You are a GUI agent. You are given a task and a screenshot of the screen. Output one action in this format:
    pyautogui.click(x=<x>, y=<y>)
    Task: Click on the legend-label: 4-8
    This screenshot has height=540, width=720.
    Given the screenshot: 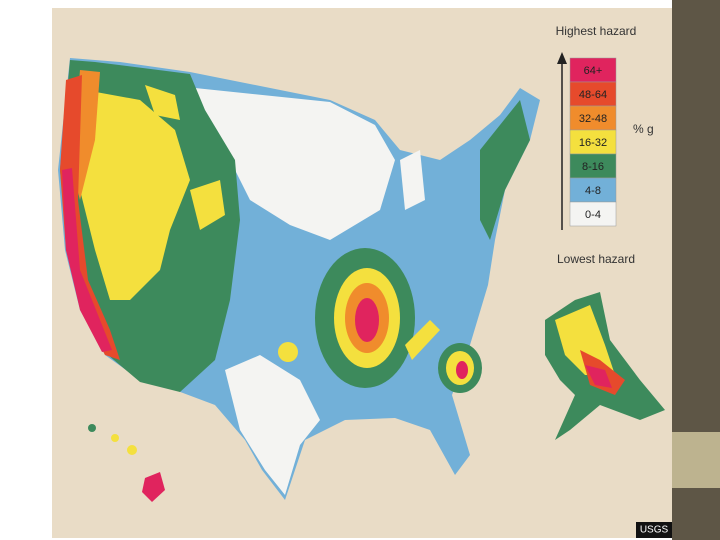 What is the action you would take?
    pyautogui.click(x=593, y=191)
    